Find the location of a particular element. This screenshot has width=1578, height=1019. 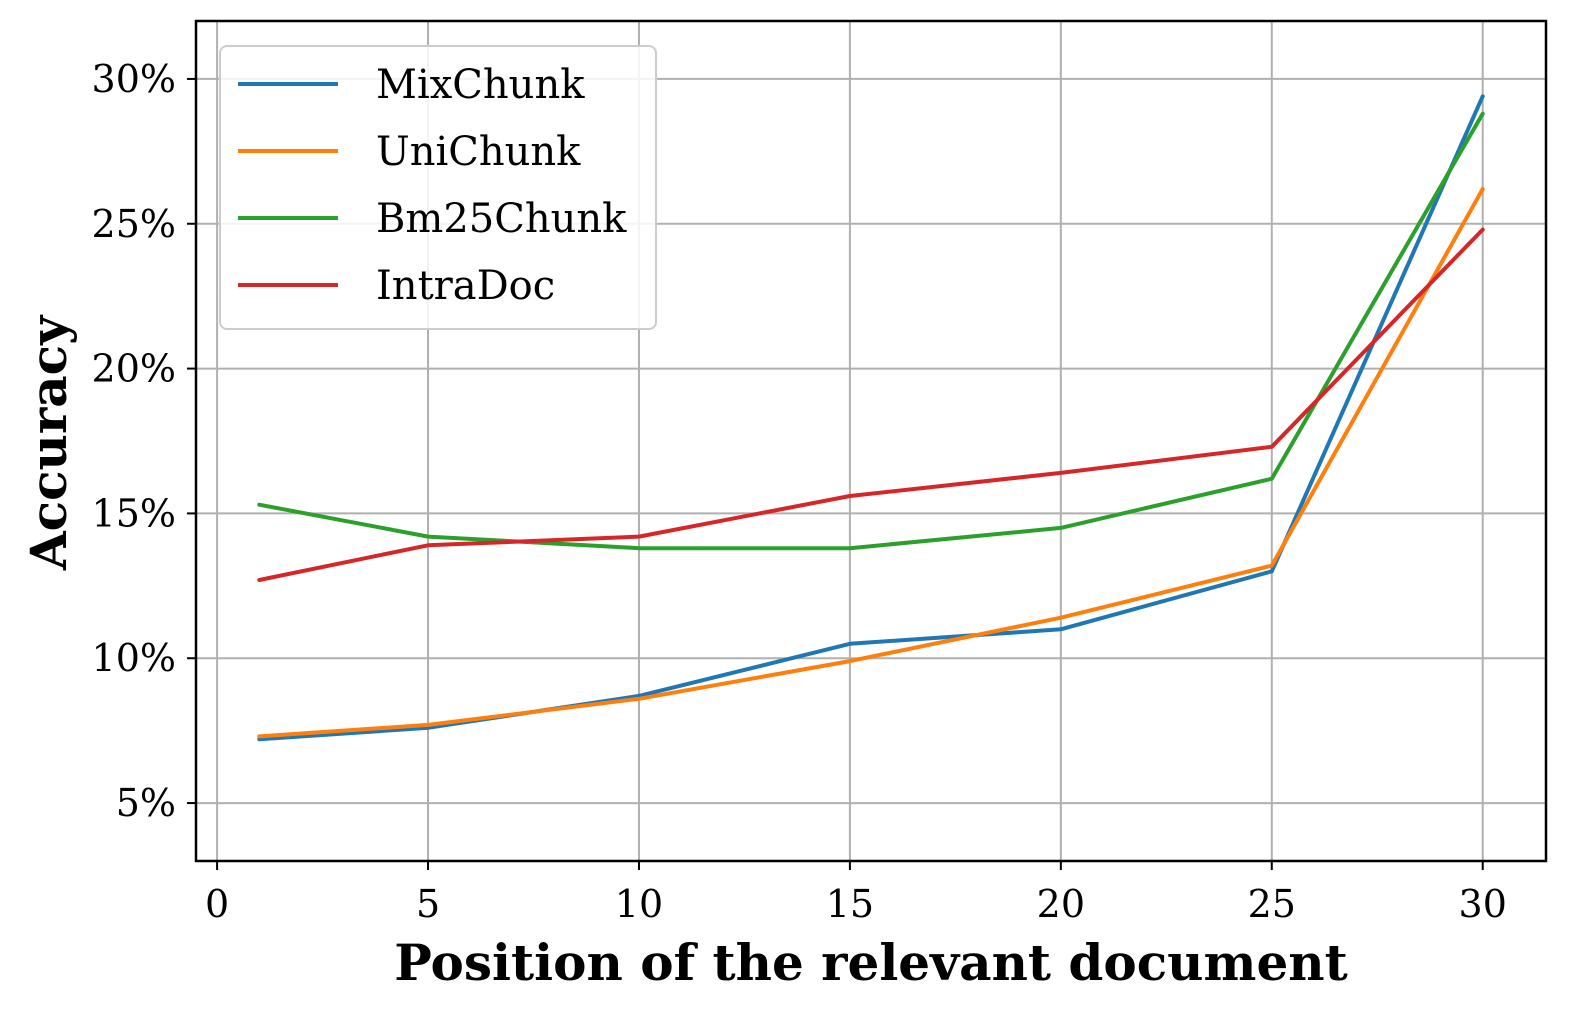

y-tick-label: 30% is located at coordinates (134, 79).